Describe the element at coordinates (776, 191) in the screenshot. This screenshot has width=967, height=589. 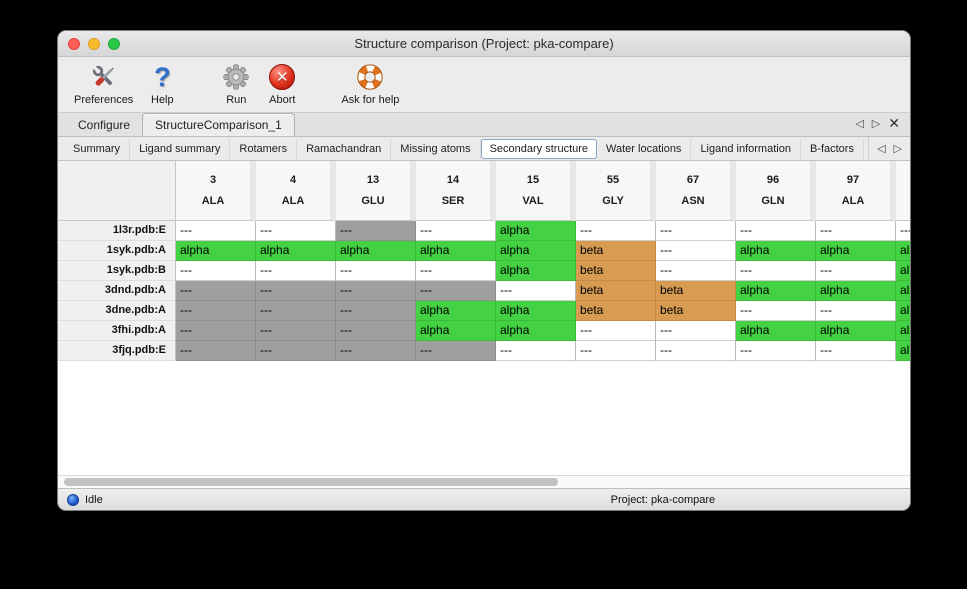
I see `column-header: 96 GLN` at that location.